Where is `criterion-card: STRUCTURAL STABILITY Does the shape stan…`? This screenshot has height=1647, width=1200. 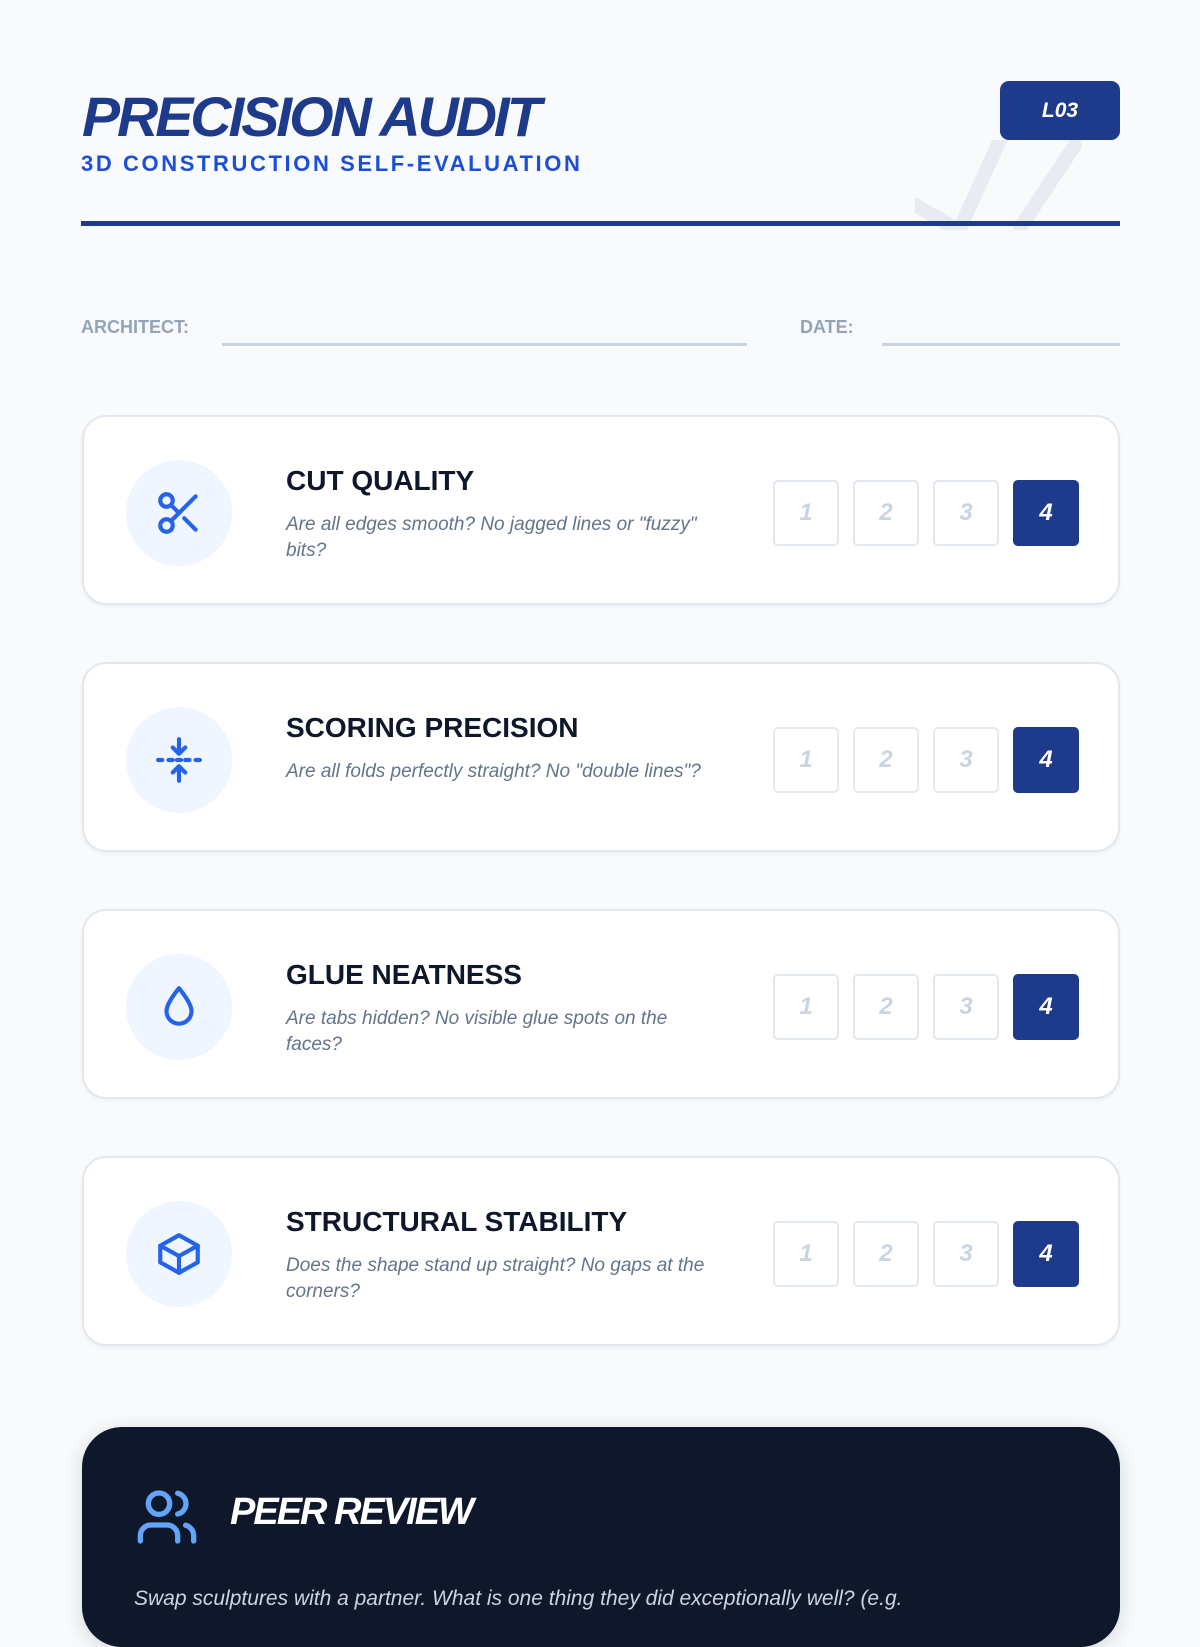
criterion-card: STRUCTURAL STABILITY Does the shape stan… is located at coordinates (601, 1251).